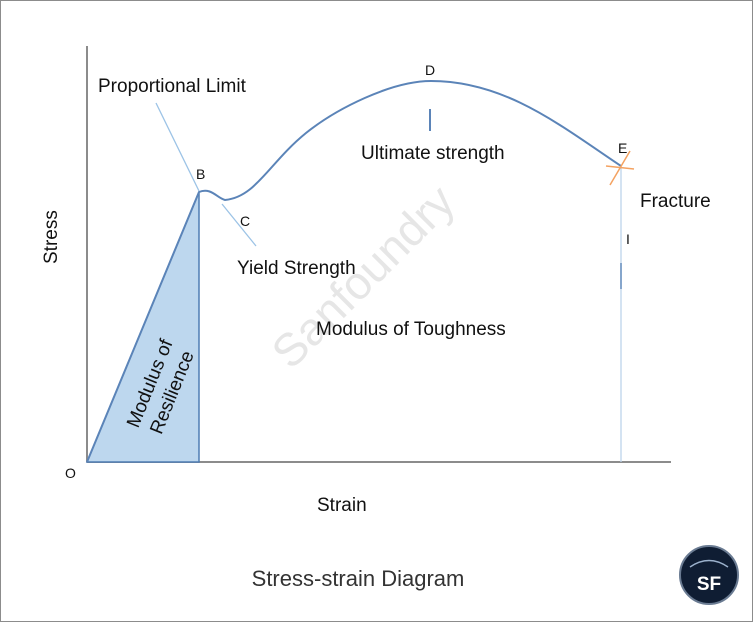 The image size is (753, 622). What do you see at coordinates (342, 505) in the screenshot?
I see `x-axis-label: Strain` at bounding box center [342, 505].